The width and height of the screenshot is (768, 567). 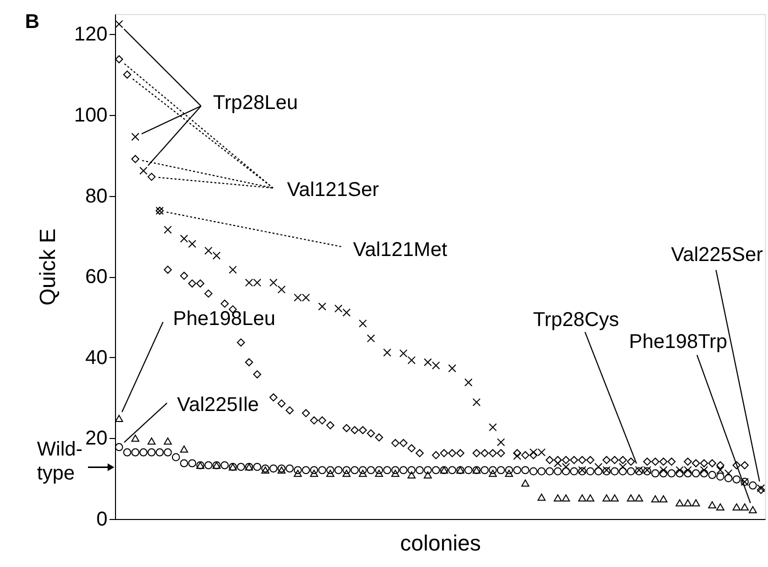 What do you see at coordinates (96, 277) in the screenshot?
I see `y-tick-label: 60` at bounding box center [96, 277].